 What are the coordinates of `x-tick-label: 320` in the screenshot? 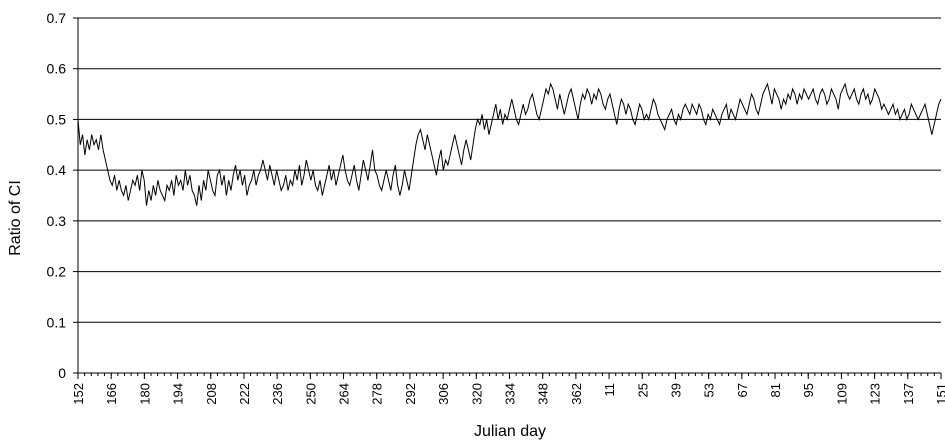 It's located at (476, 394).